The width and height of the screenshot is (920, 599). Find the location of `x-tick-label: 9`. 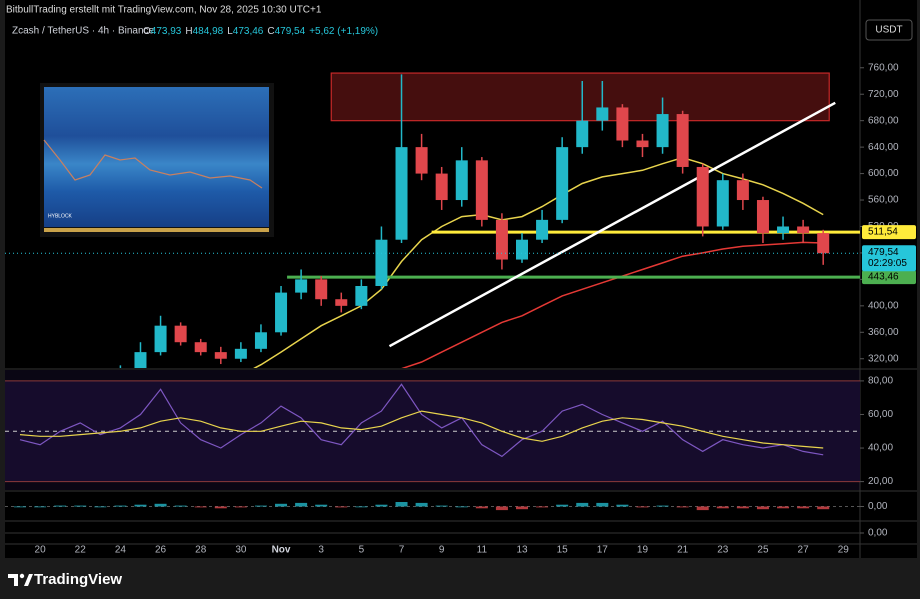

x-tick-label: 9 is located at coordinates (442, 550).